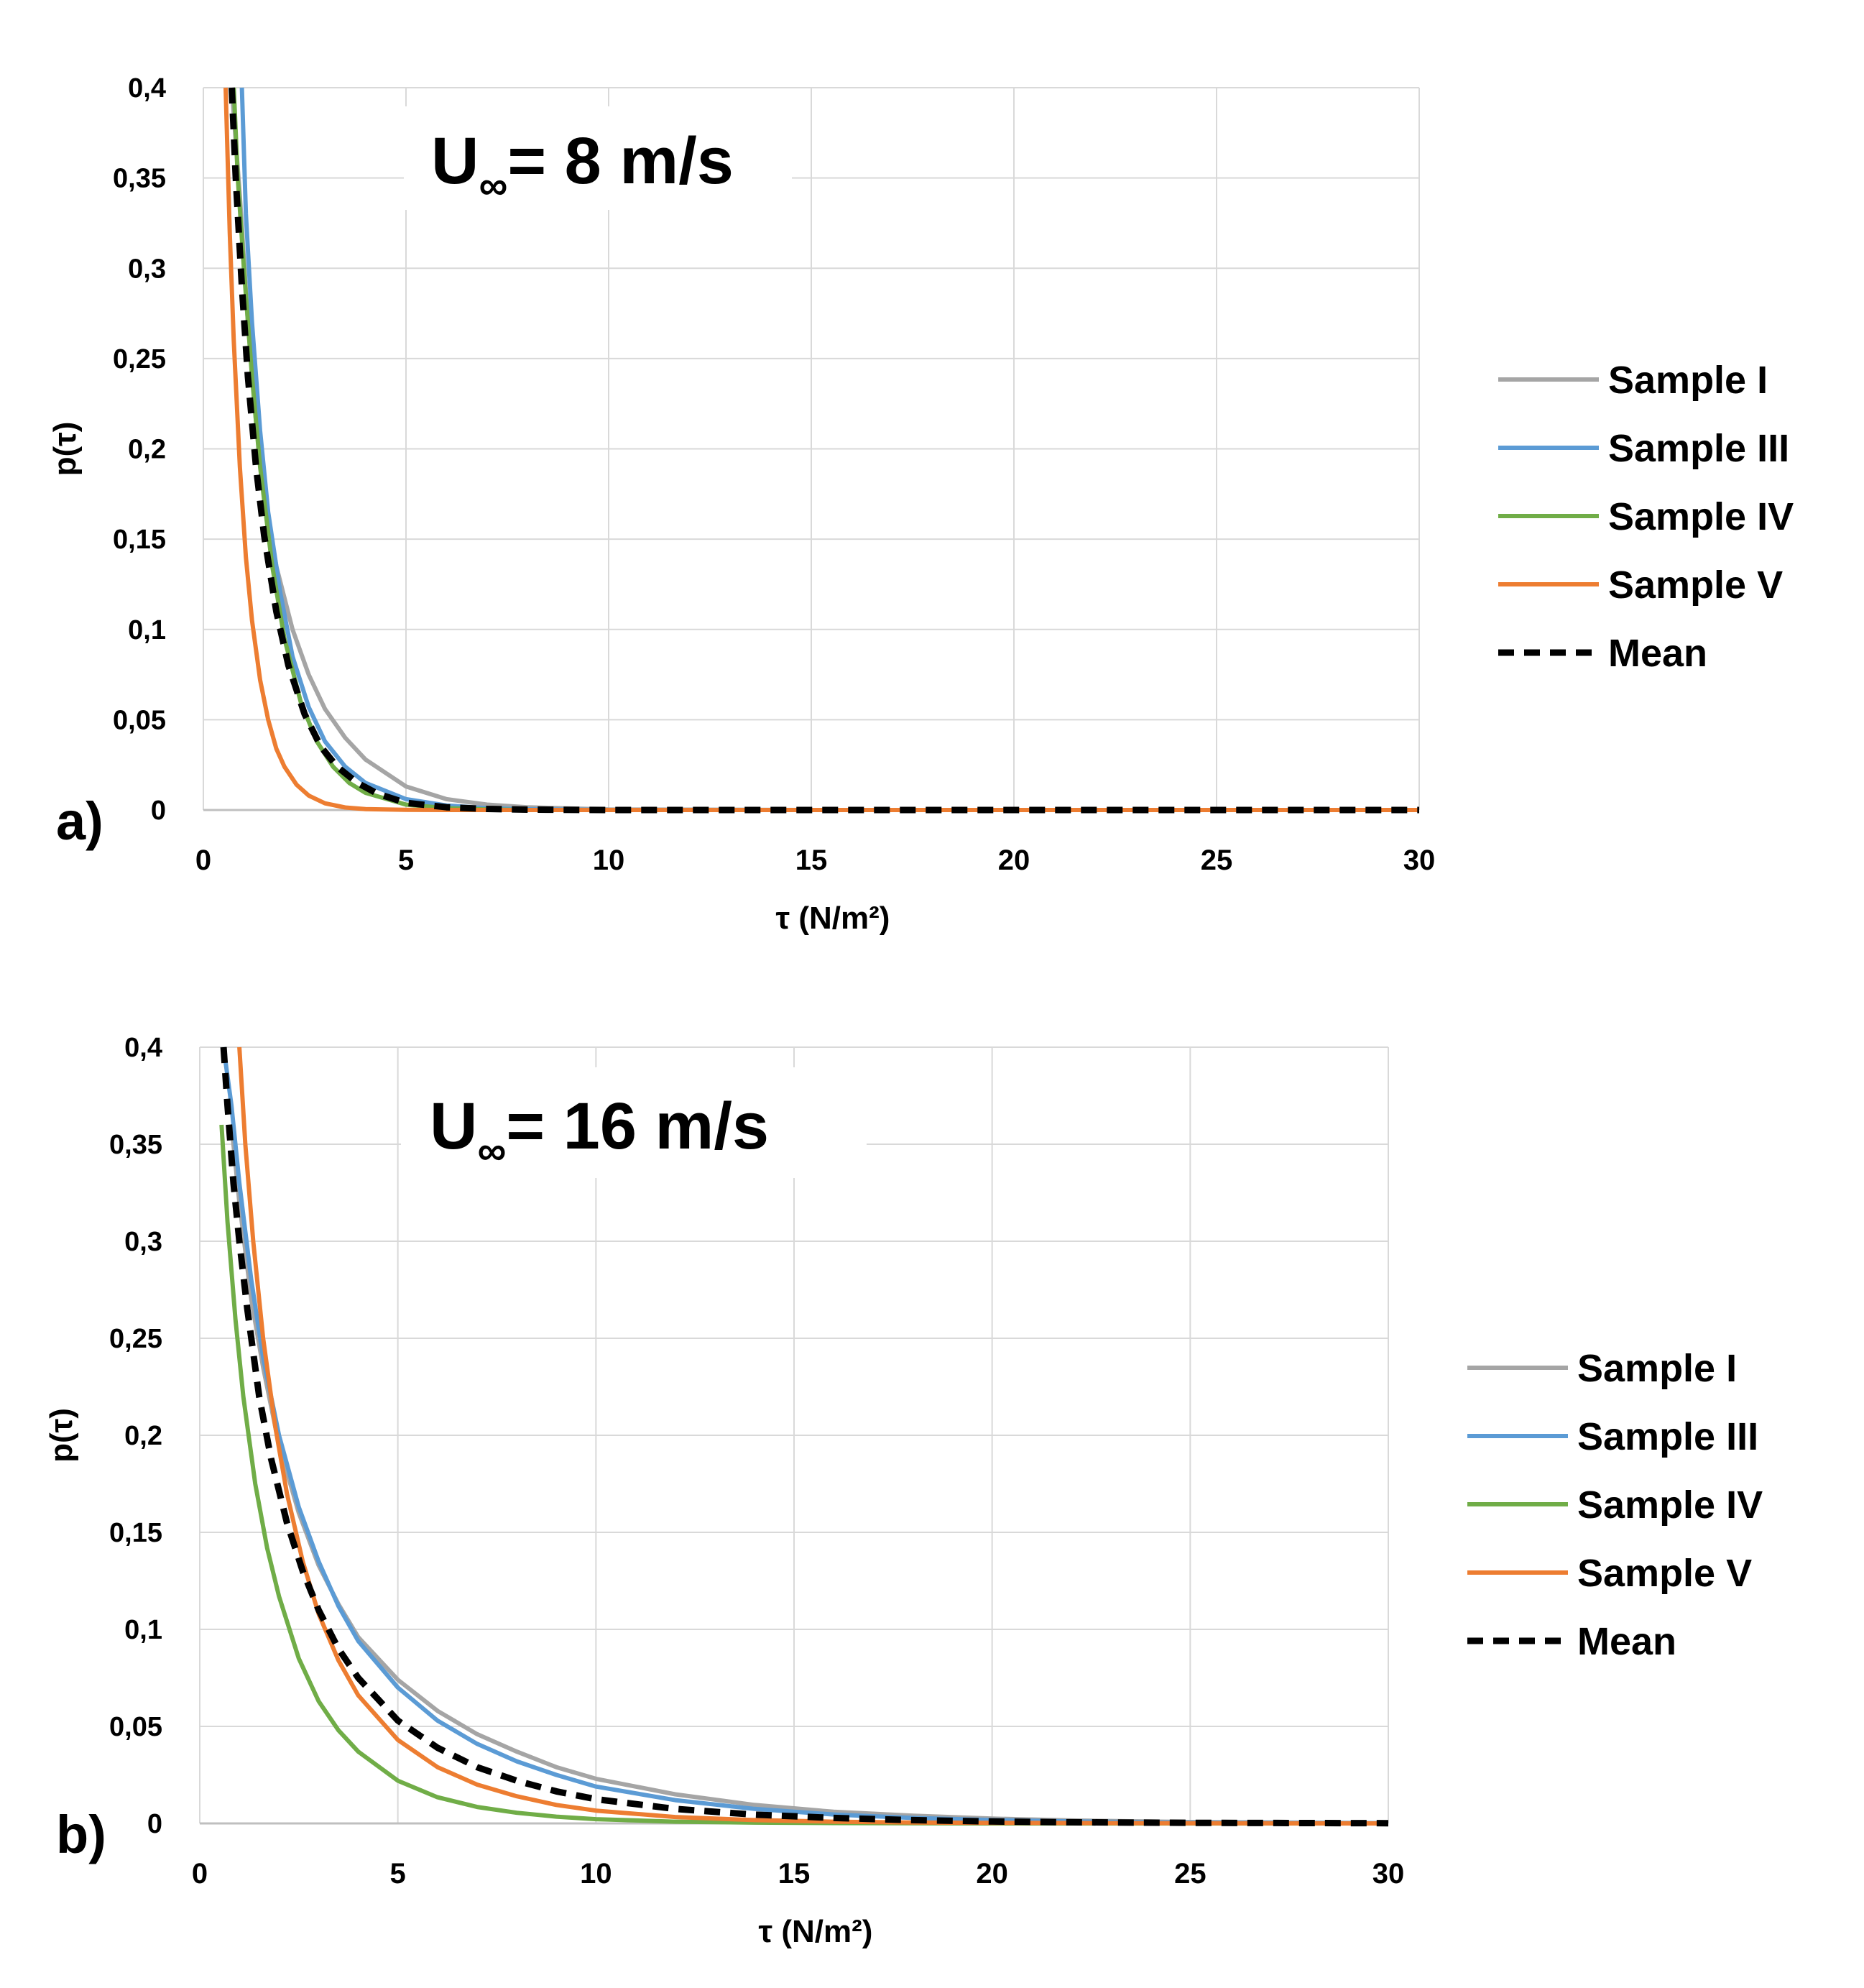  I want to click on speed-value: = 8 m/s, so click(620, 161).